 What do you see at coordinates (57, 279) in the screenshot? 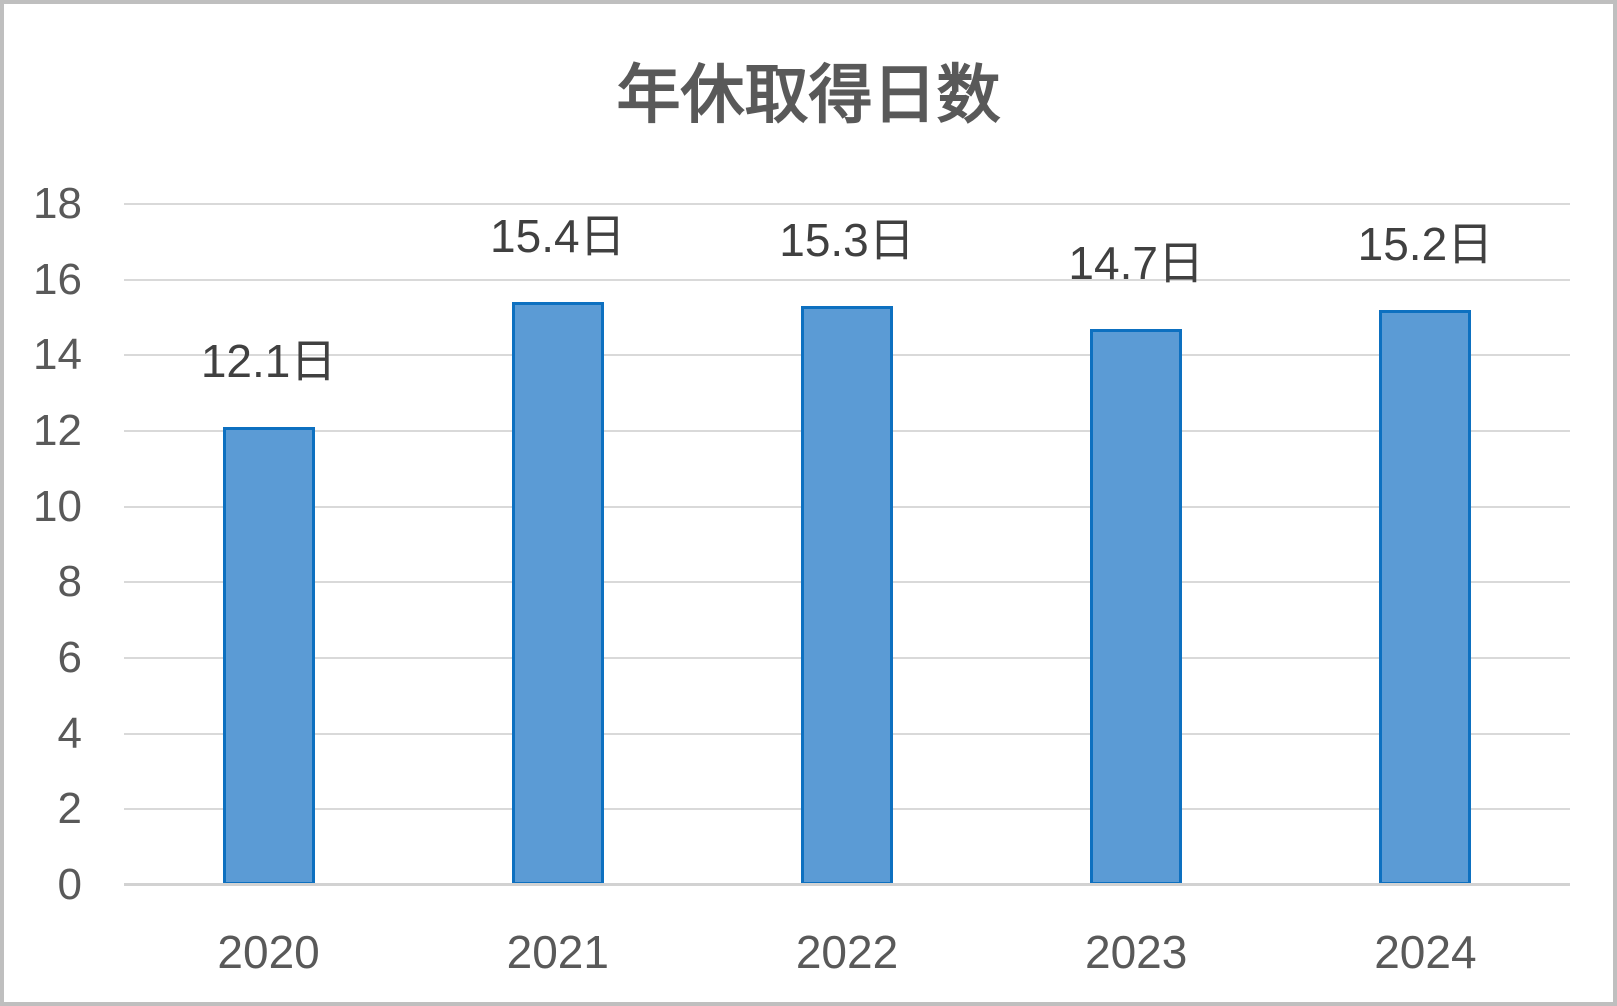
I see `y-axis-tick-label: 16` at bounding box center [57, 279].